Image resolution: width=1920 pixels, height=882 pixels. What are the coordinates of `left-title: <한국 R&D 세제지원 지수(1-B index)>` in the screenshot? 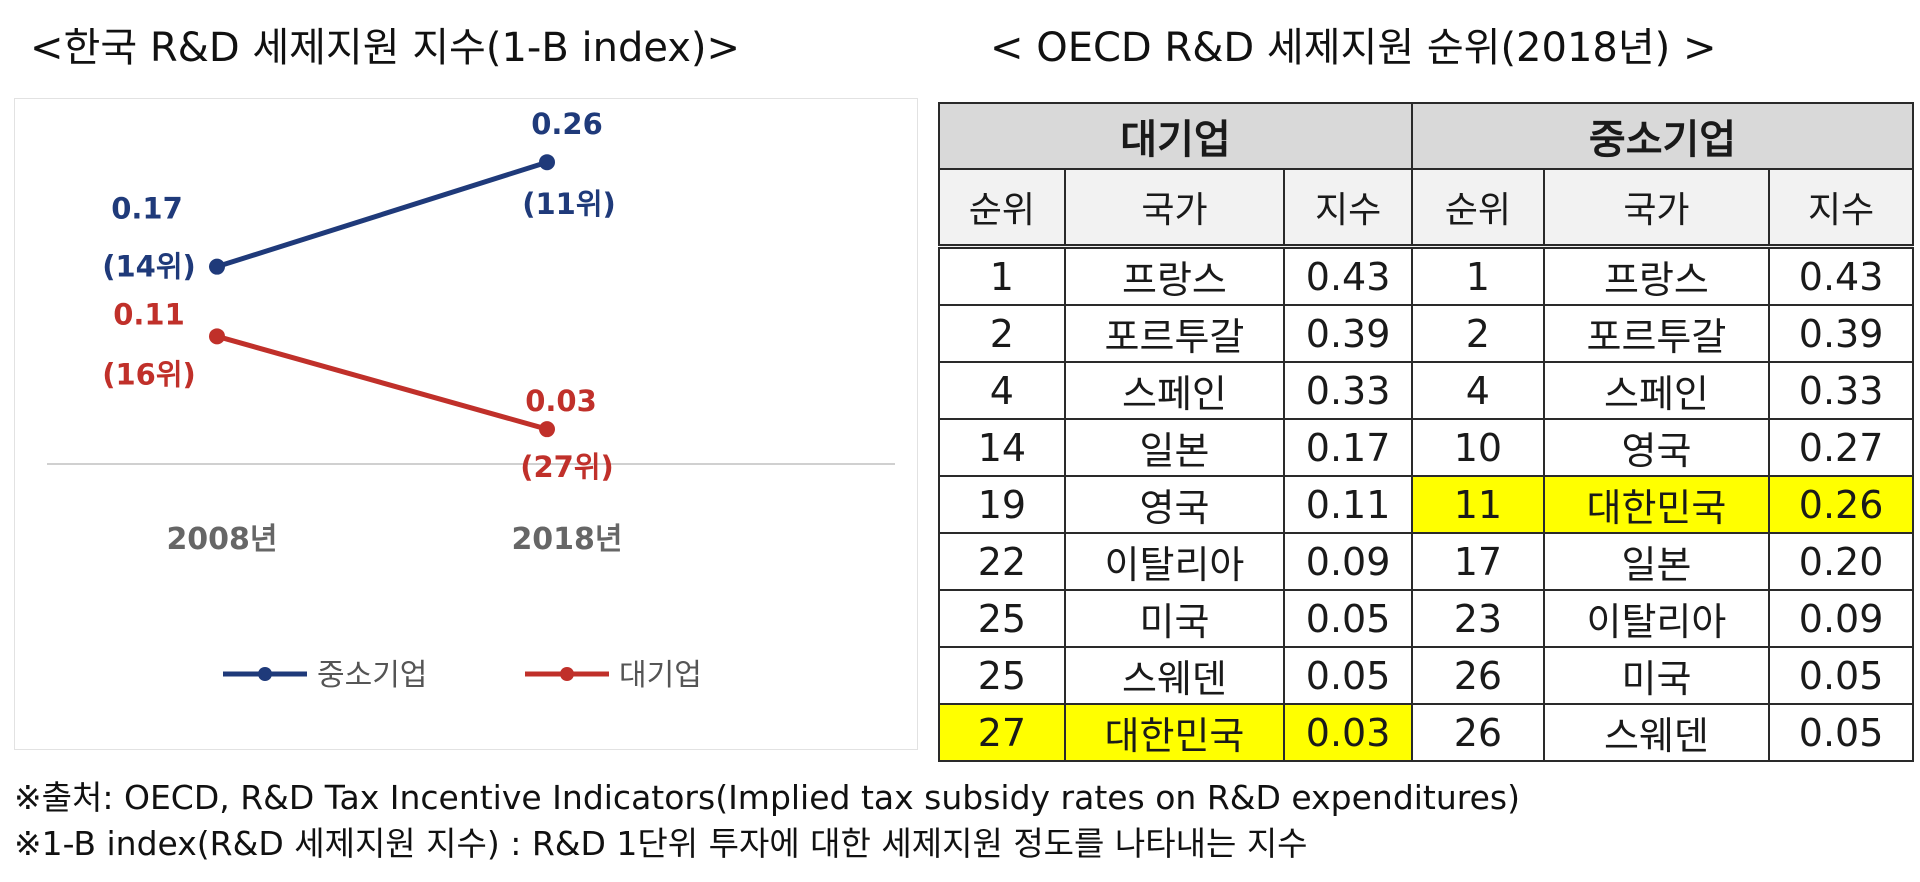 It's located at (385, 48).